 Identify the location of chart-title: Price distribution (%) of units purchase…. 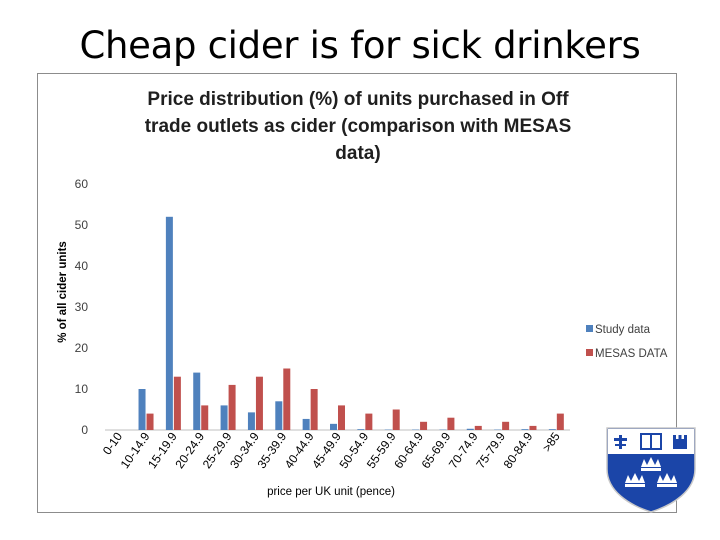
(358, 126).